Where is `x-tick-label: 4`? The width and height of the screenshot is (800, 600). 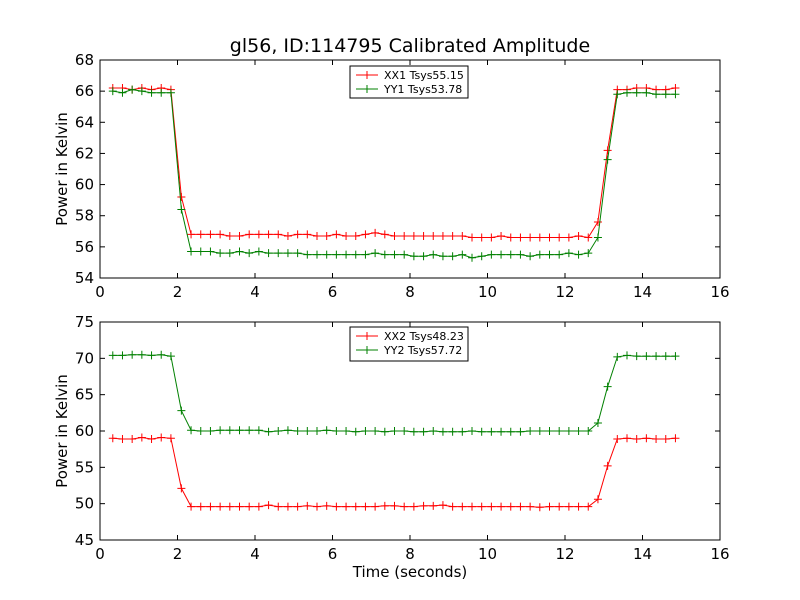 x-tick-label: 4 is located at coordinates (255, 292).